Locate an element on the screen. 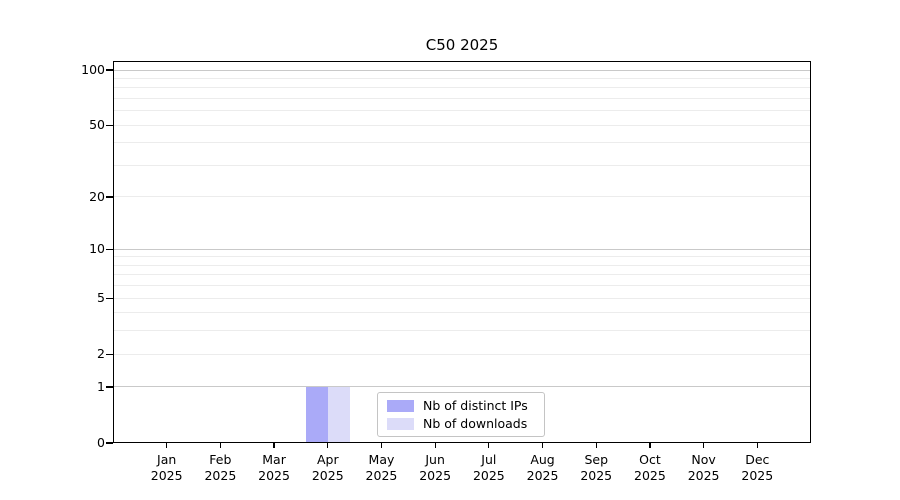 This screenshot has height=500, width=900. x-axis-tick-label: Sep 2025 is located at coordinates (596, 468).